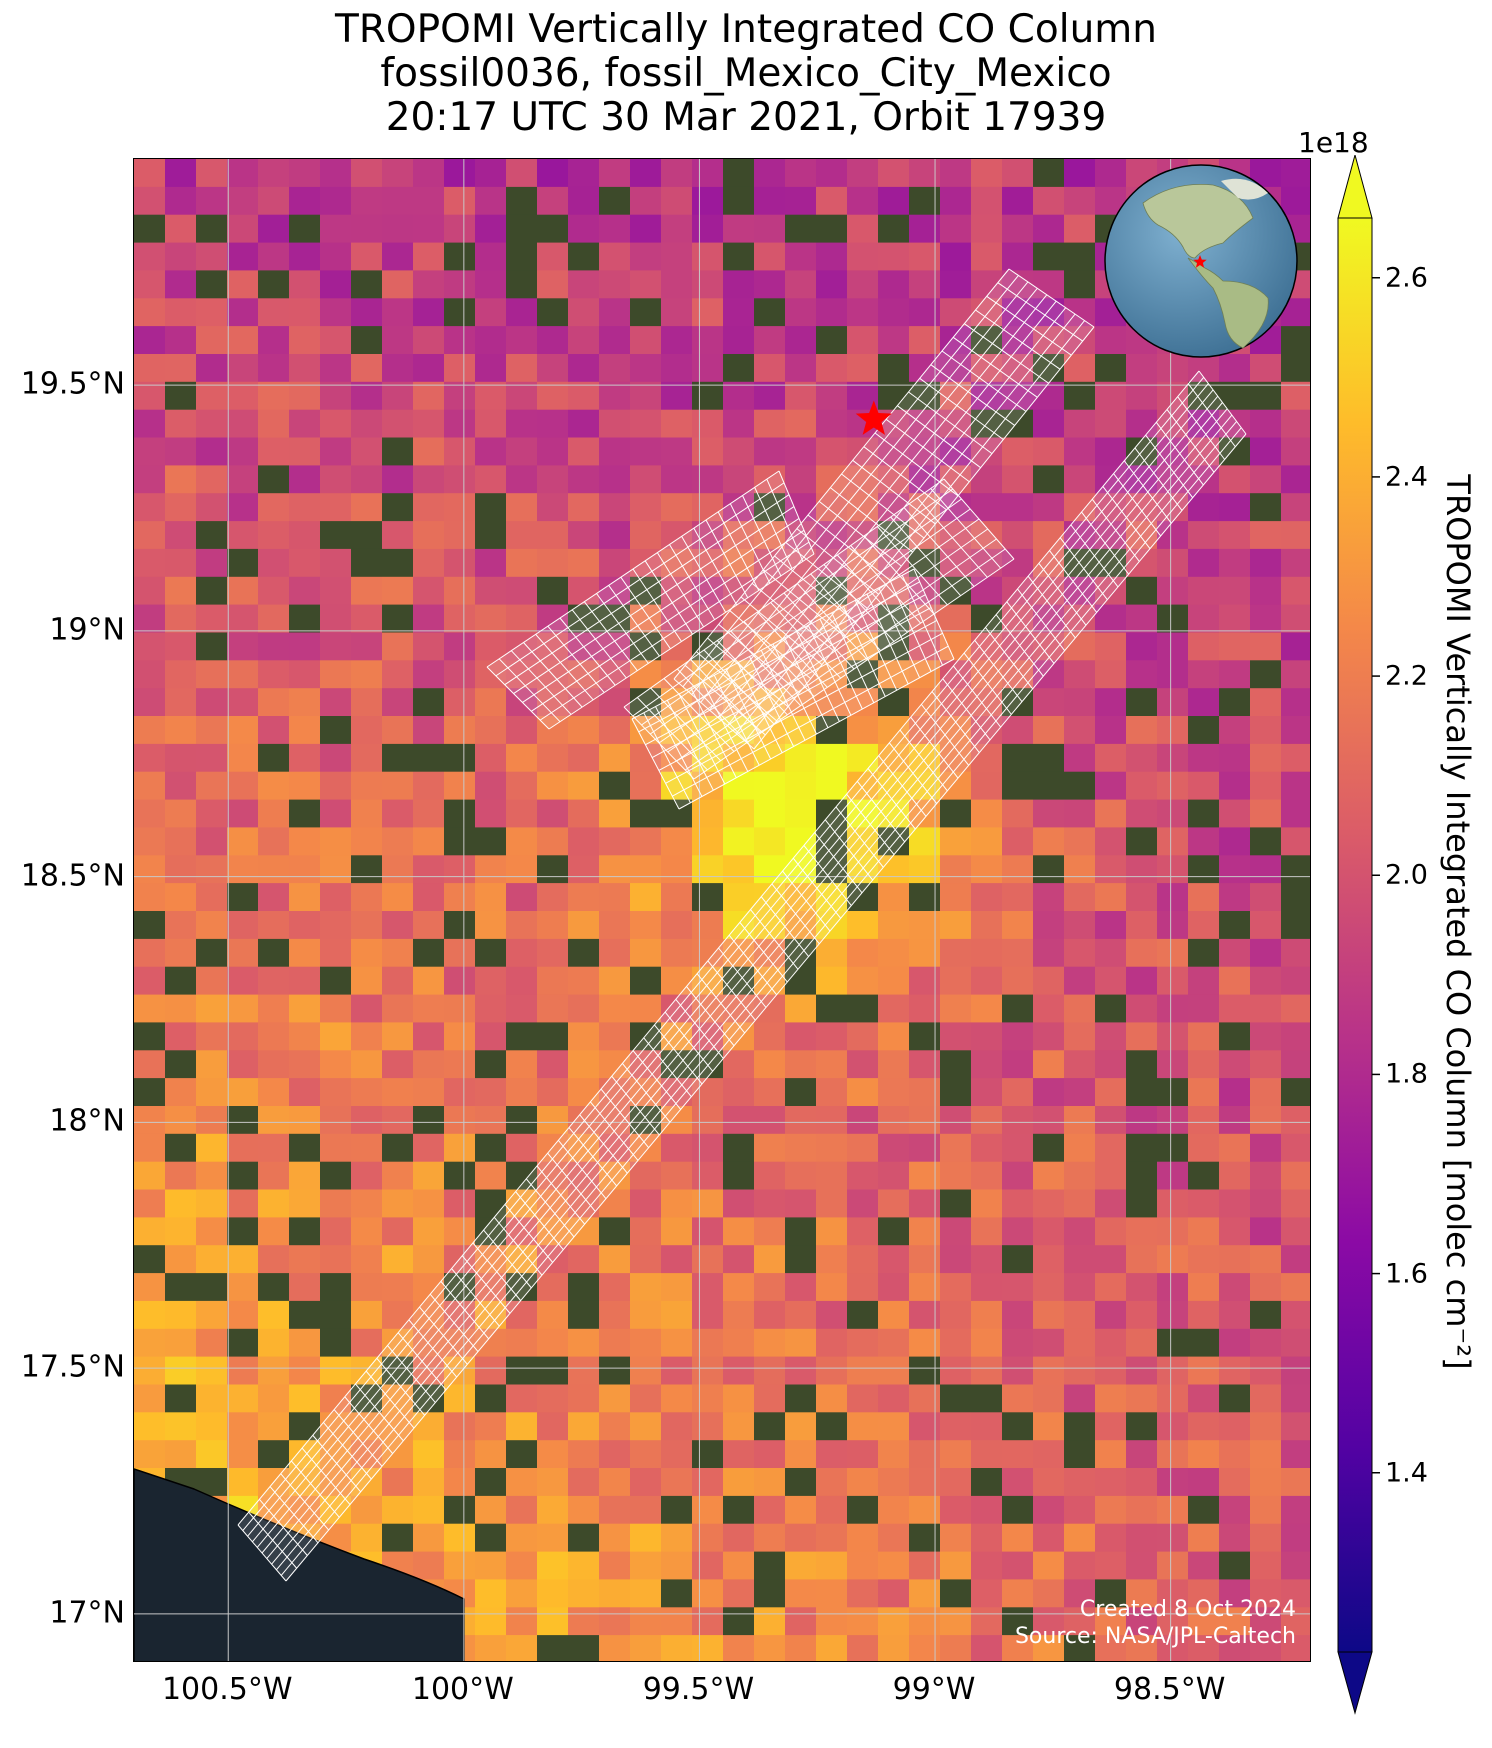 This screenshot has height=1748, width=1492. What do you see at coordinates (72, 1367) in the screenshot?
I see `y-tick-label: 17.5°N` at bounding box center [72, 1367].